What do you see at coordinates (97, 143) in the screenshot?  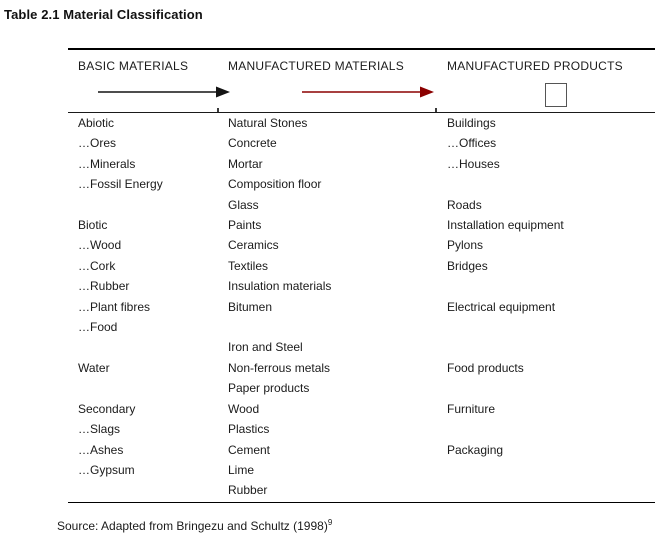 I see `table-cell: …Ores` at bounding box center [97, 143].